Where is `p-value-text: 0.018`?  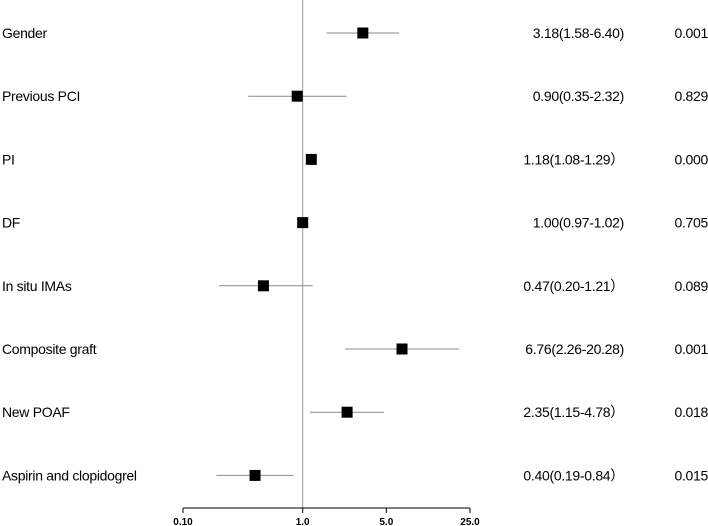 p-value-text: 0.018 is located at coordinates (691, 412).